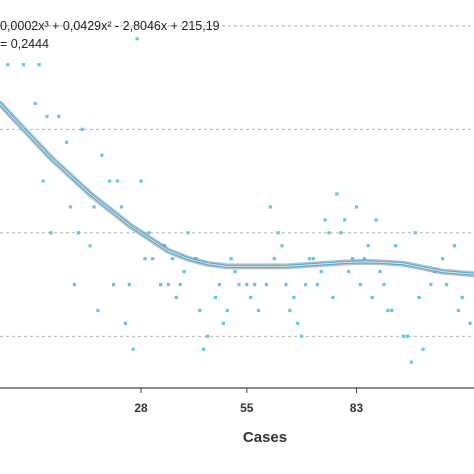 The image size is (474, 474). I want to click on x-tick-label: 28, so click(141, 408).